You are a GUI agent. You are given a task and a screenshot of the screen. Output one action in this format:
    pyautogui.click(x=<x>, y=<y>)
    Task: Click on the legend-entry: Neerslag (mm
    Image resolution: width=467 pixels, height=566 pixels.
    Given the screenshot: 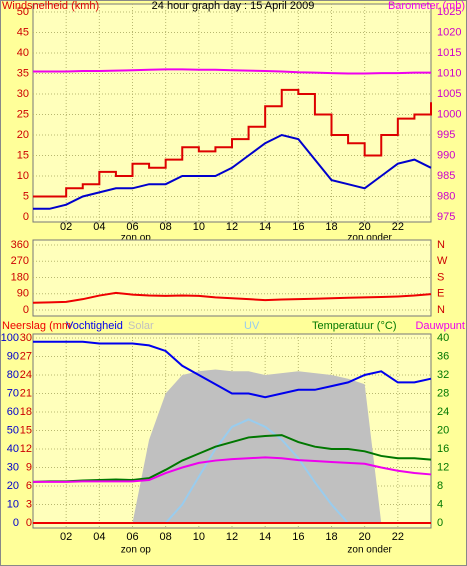 What is the action you would take?
    pyautogui.click(x=36, y=326)
    